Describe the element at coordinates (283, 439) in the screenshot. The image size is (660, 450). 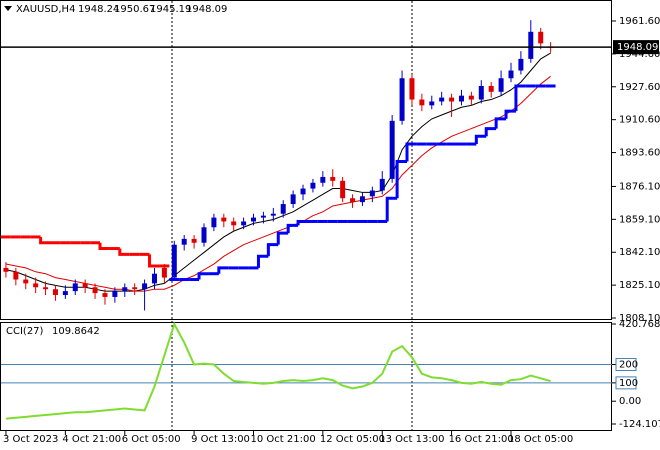
I see `x-tick-label: 10 Oct 21:00` at that location.